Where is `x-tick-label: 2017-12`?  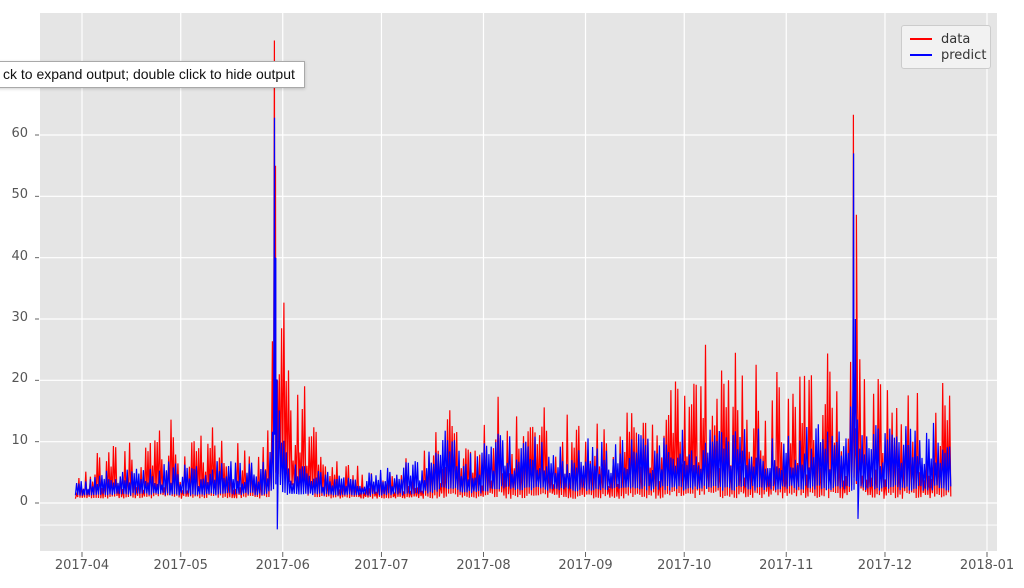
x-tick-label: 2017-12 is located at coordinates (885, 565).